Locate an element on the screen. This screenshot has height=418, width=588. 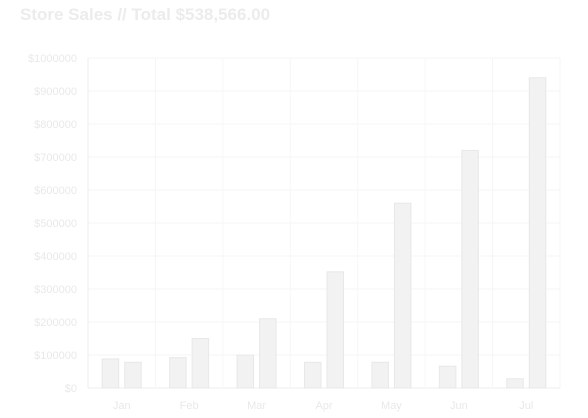
y-tick-label: $100000 is located at coordinates (55, 356).